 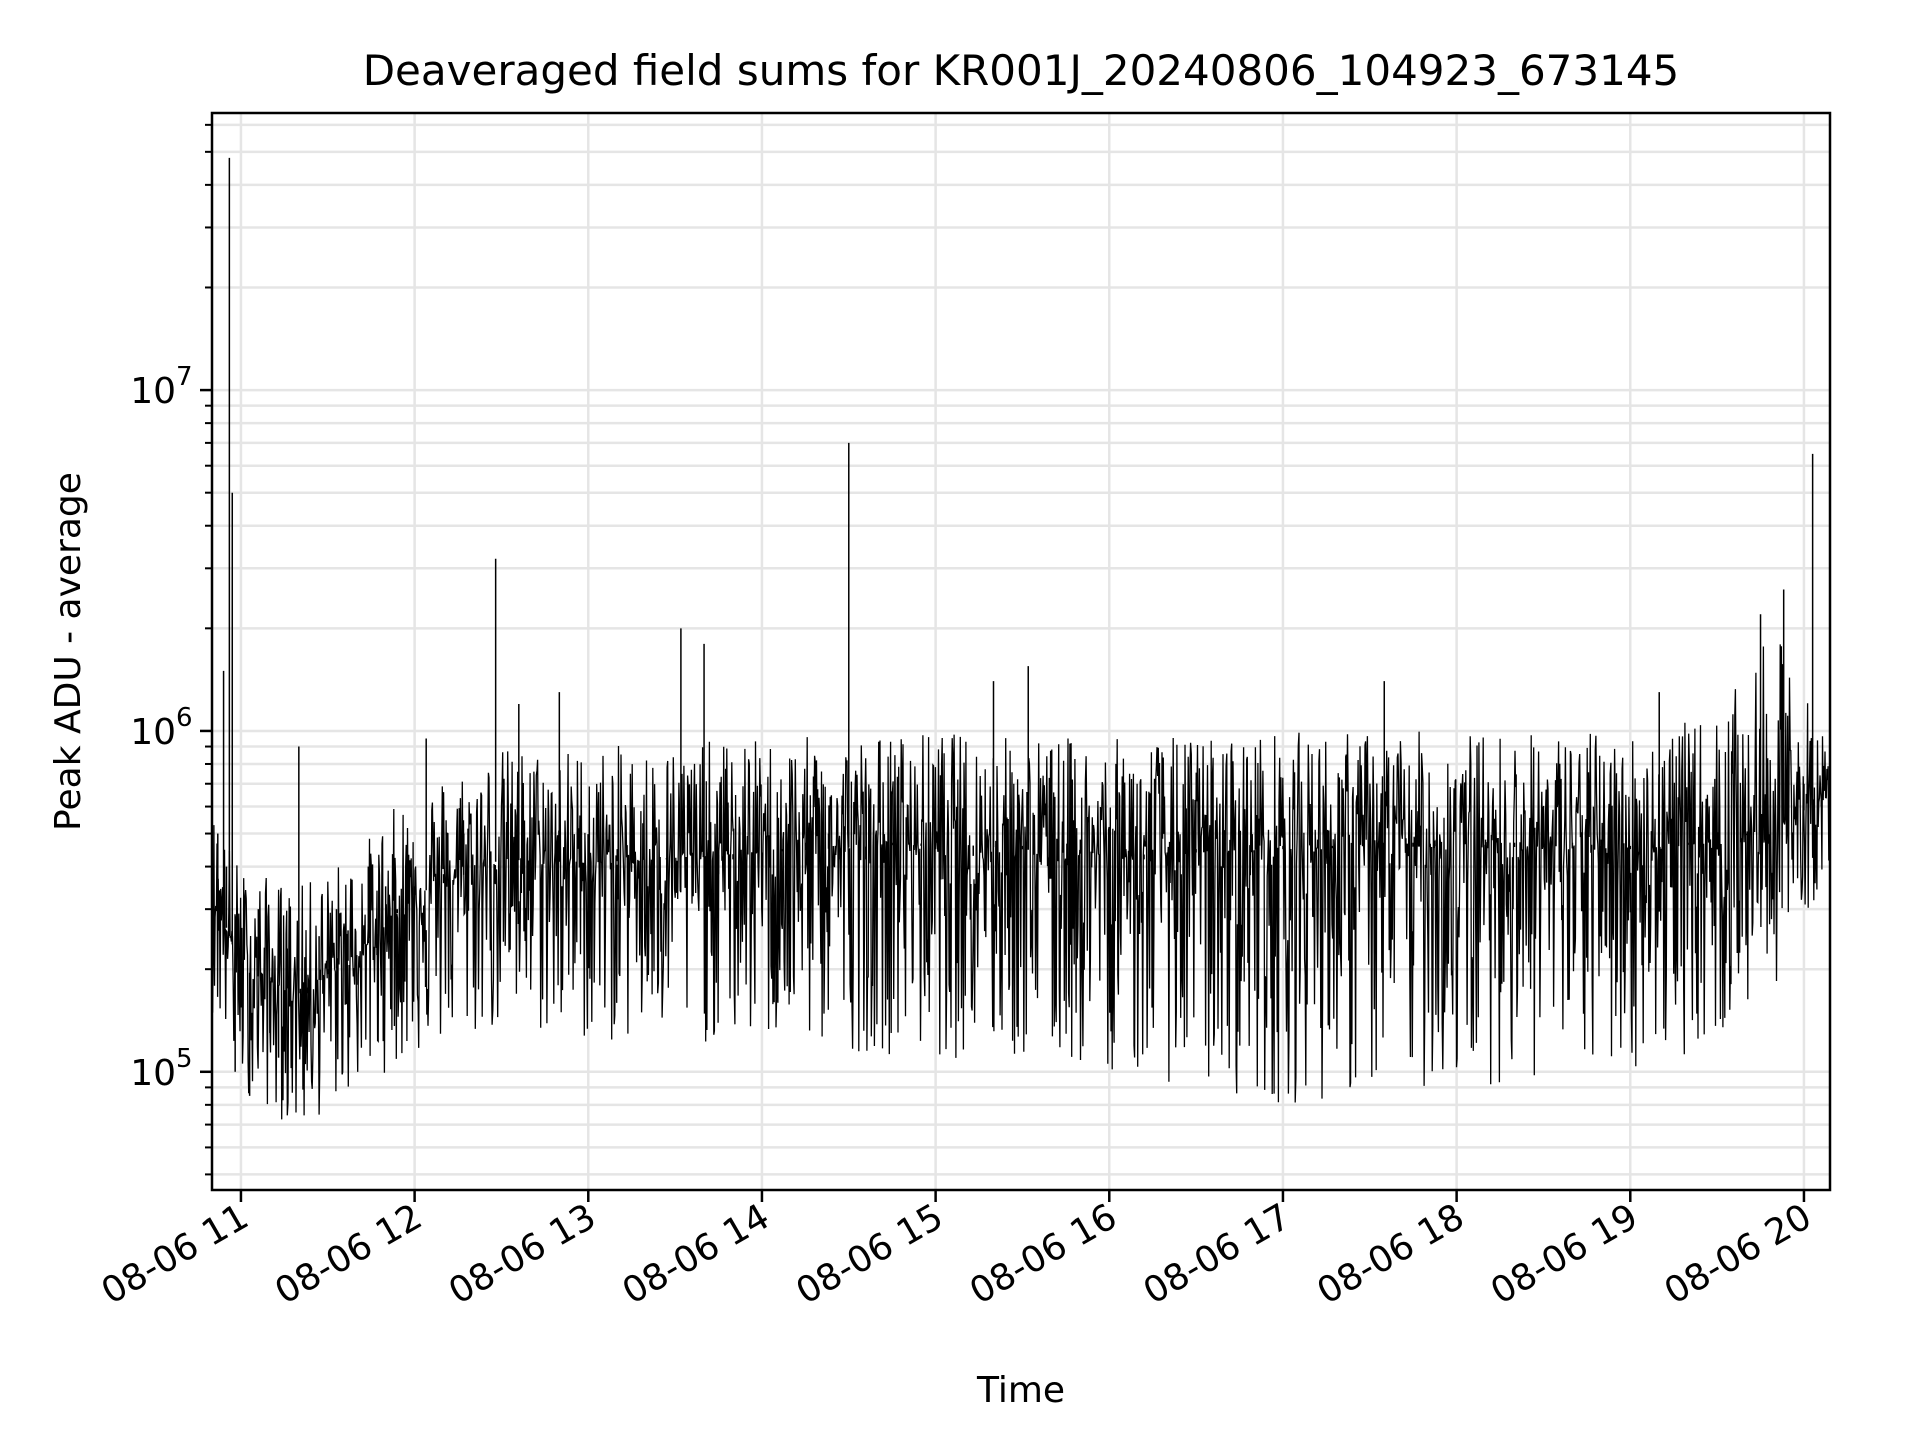 What do you see at coordinates (184, 1059) in the screenshot?
I see `y-tick-exponent: 5` at bounding box center [184, 1059].